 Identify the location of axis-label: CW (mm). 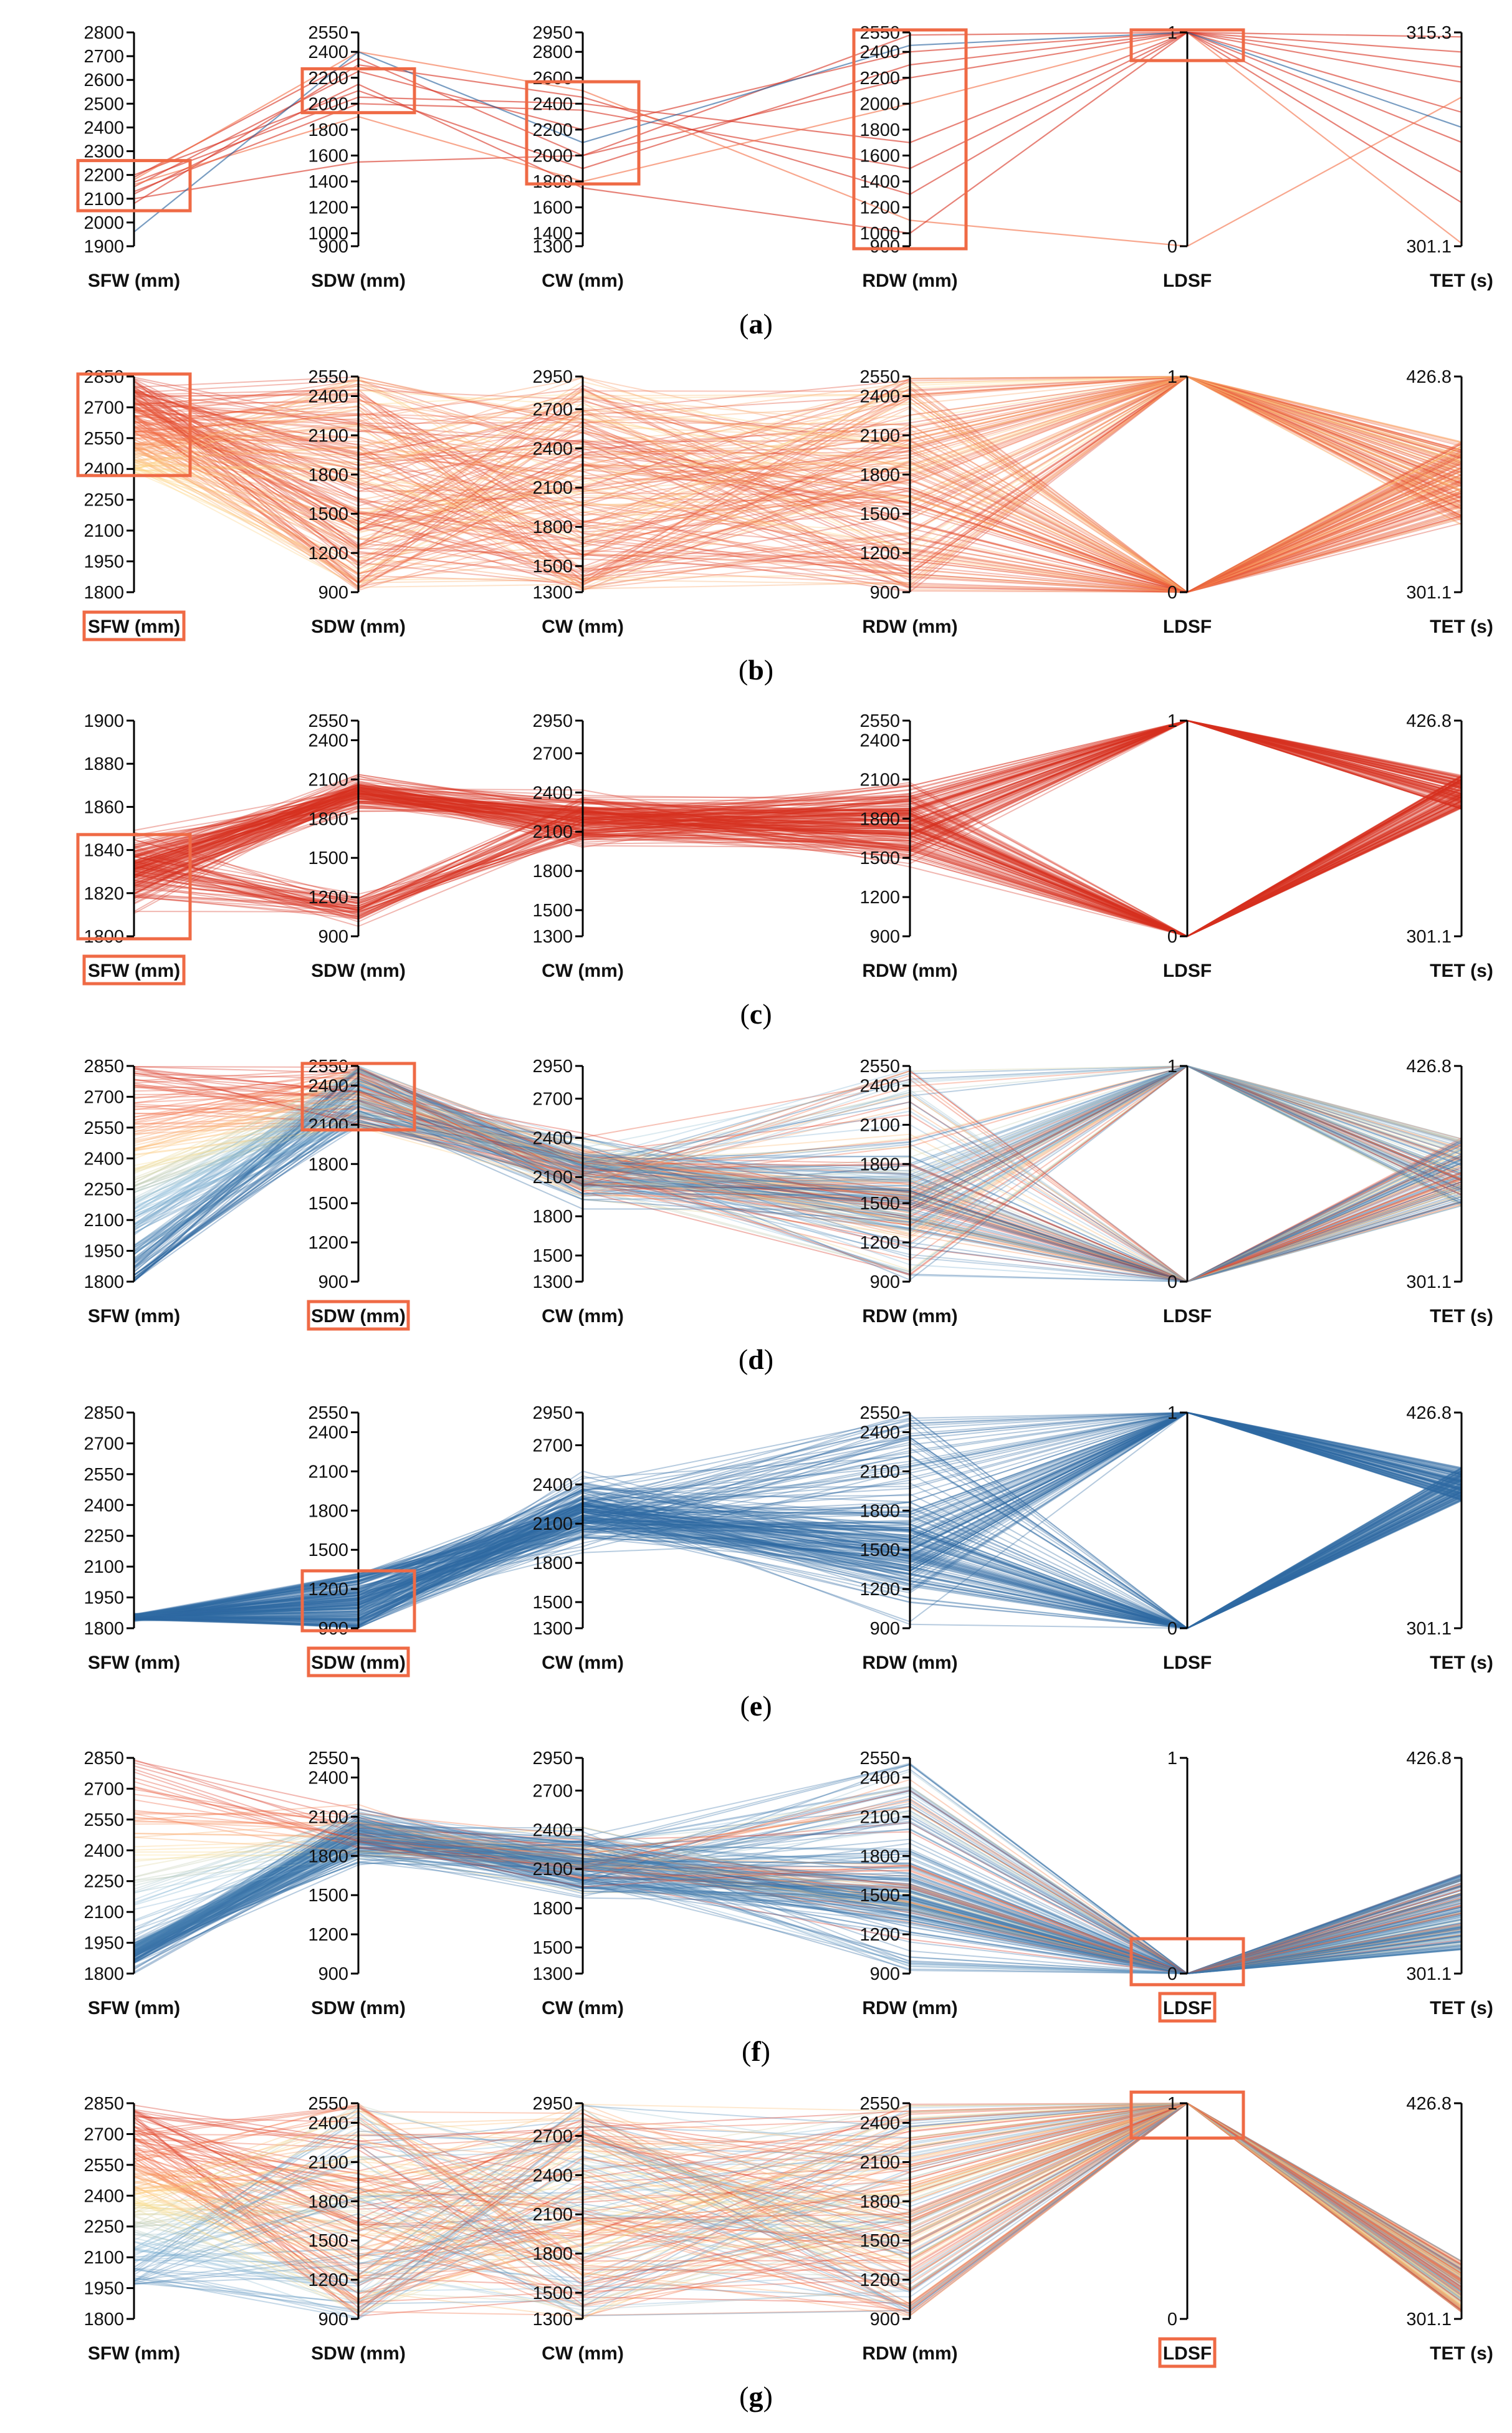
(583, 1316).